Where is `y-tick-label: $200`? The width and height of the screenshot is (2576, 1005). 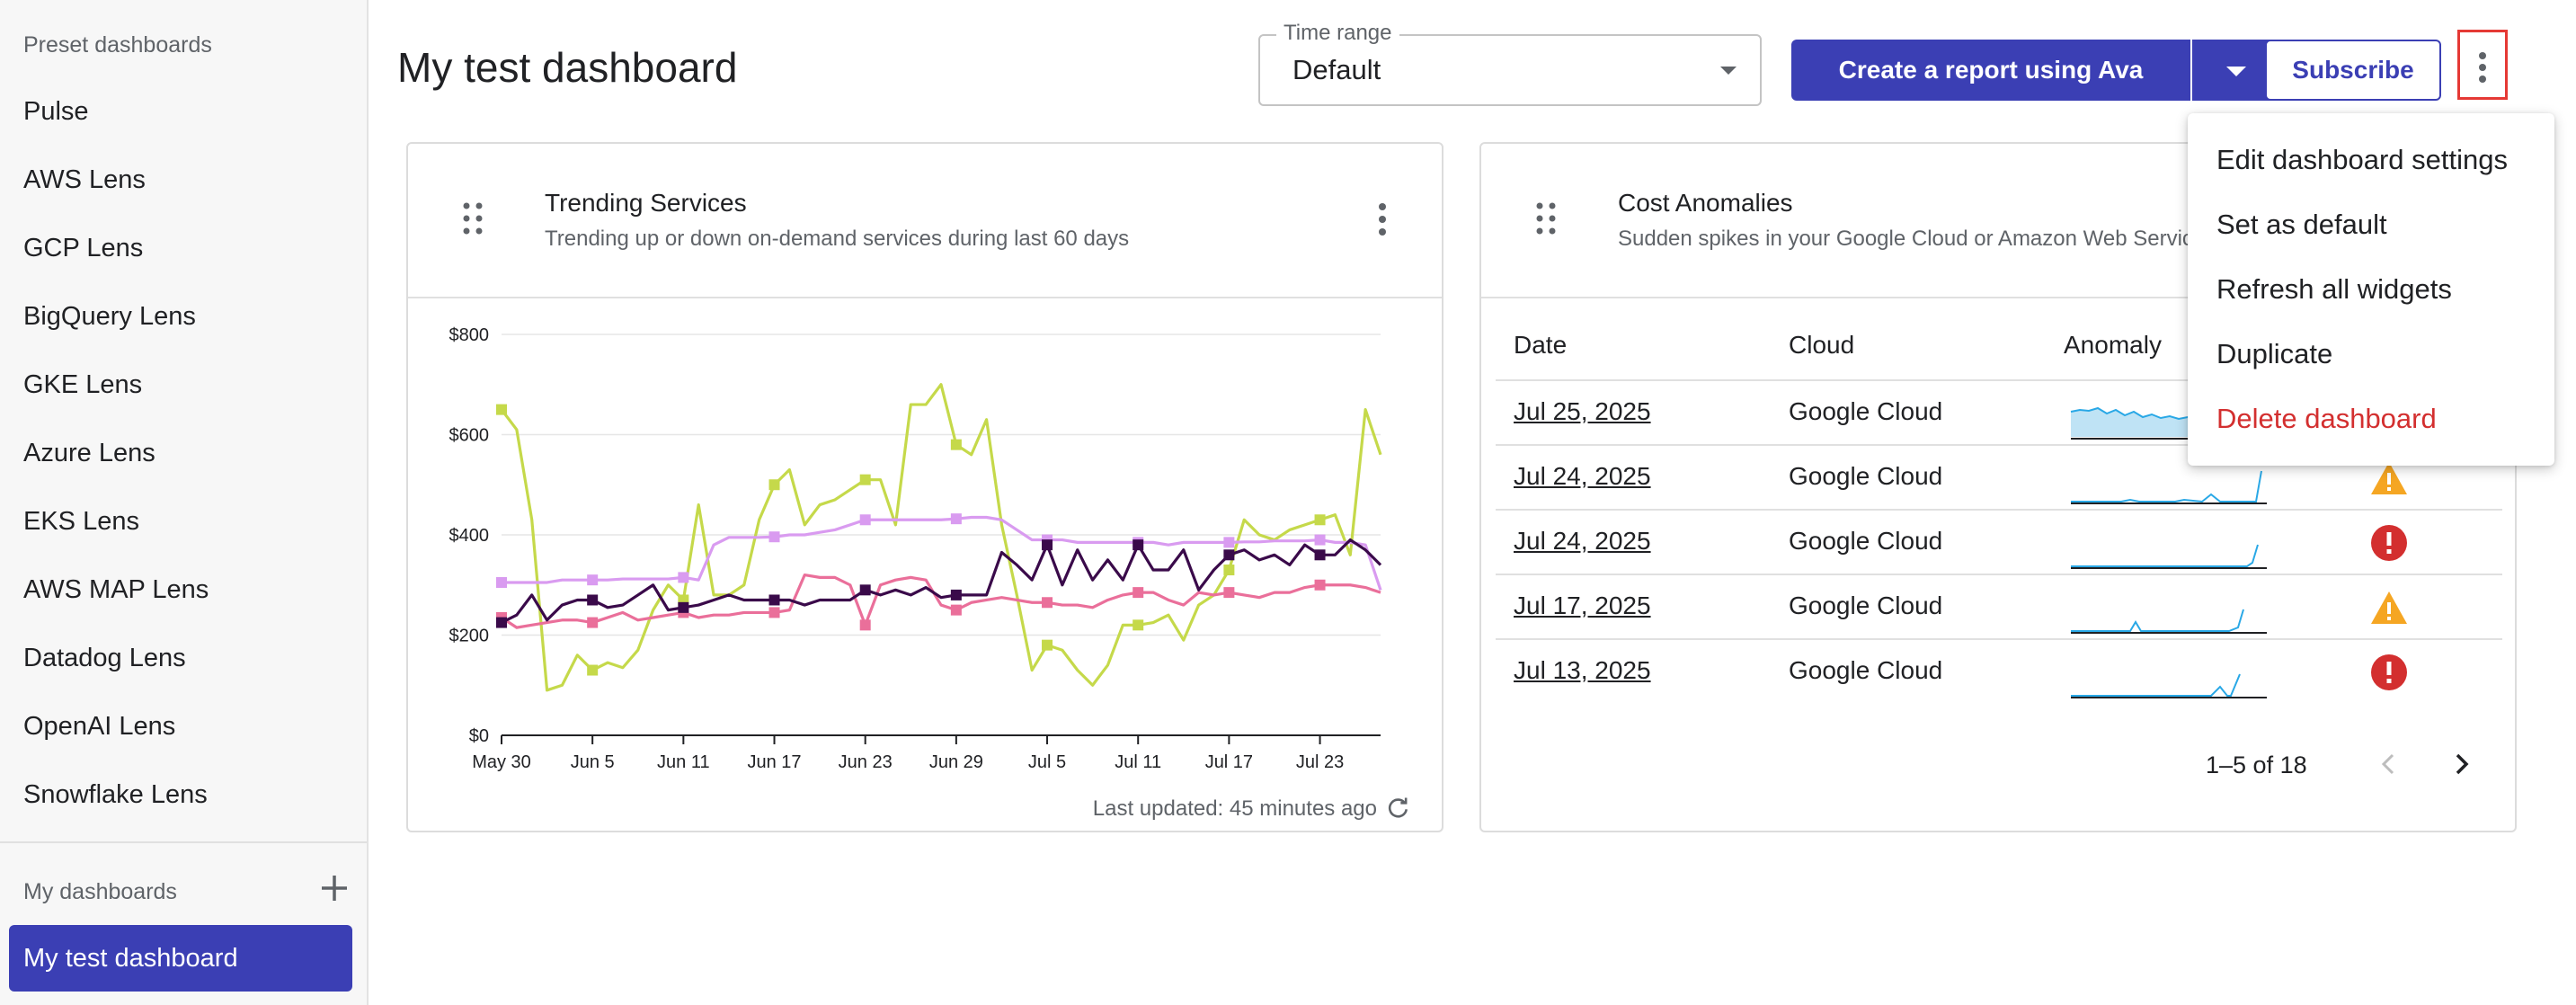 y-tick-label: $200 is located at coordinates (470, 636).